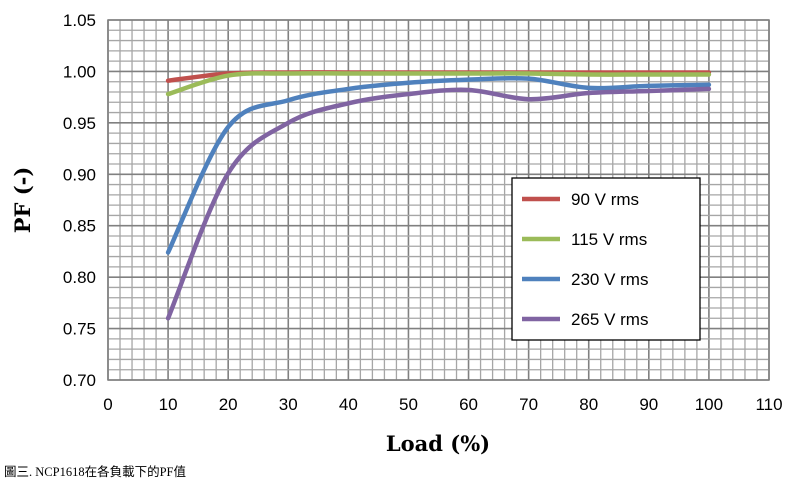  Describe the element at coordinates (609, 239) in the screenshot. I see `legend-label: 115 V rms` at that location.